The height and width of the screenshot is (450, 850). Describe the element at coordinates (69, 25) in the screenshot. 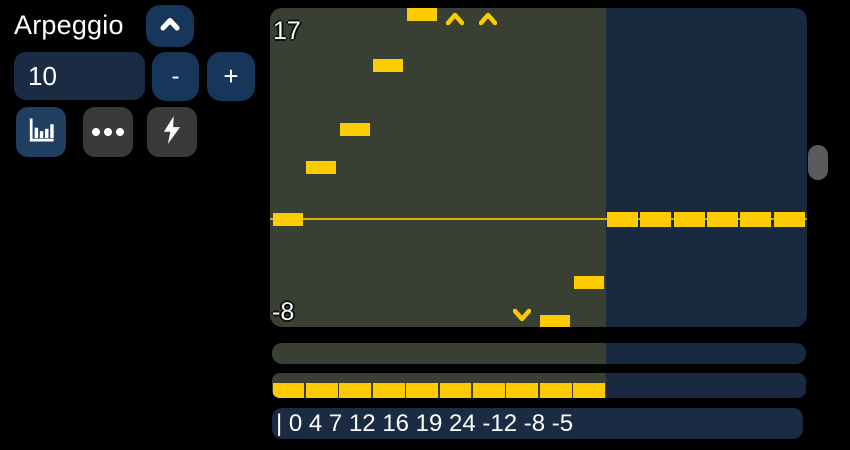

I see `page-title: Arpeggio` at that location.